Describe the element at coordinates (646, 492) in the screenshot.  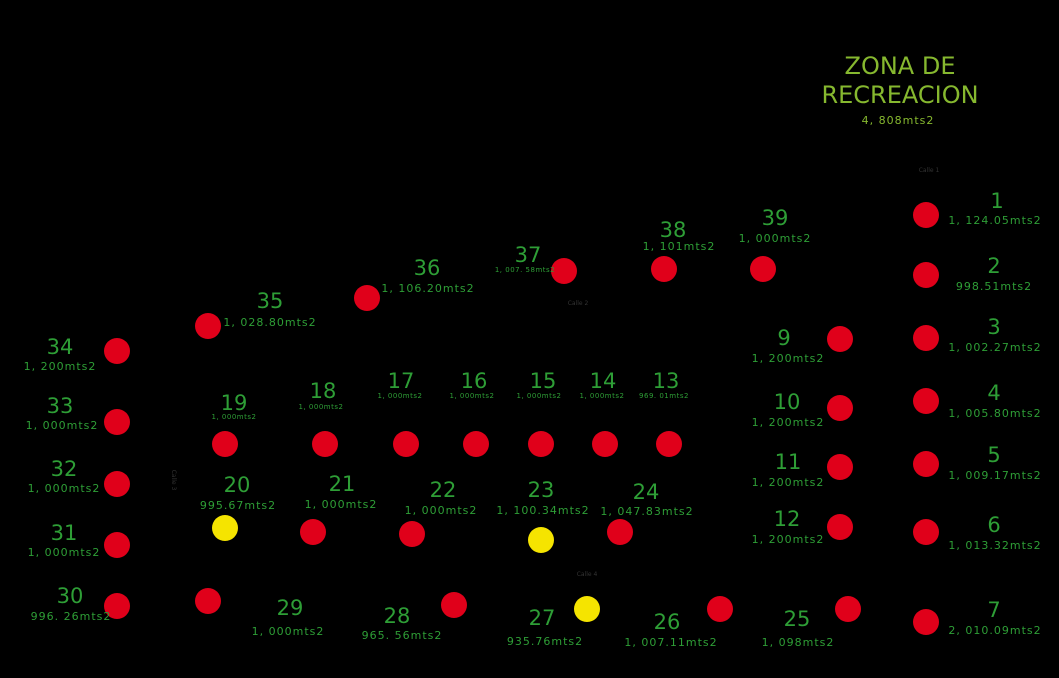
I see `lot-number: 24` at that location.